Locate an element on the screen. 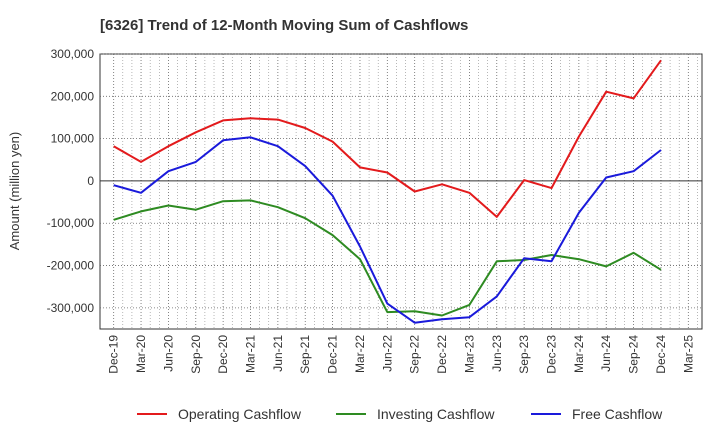 The image size is (720, 440). x-tick-label: Sep-21 is located at coordinates (305, 354).